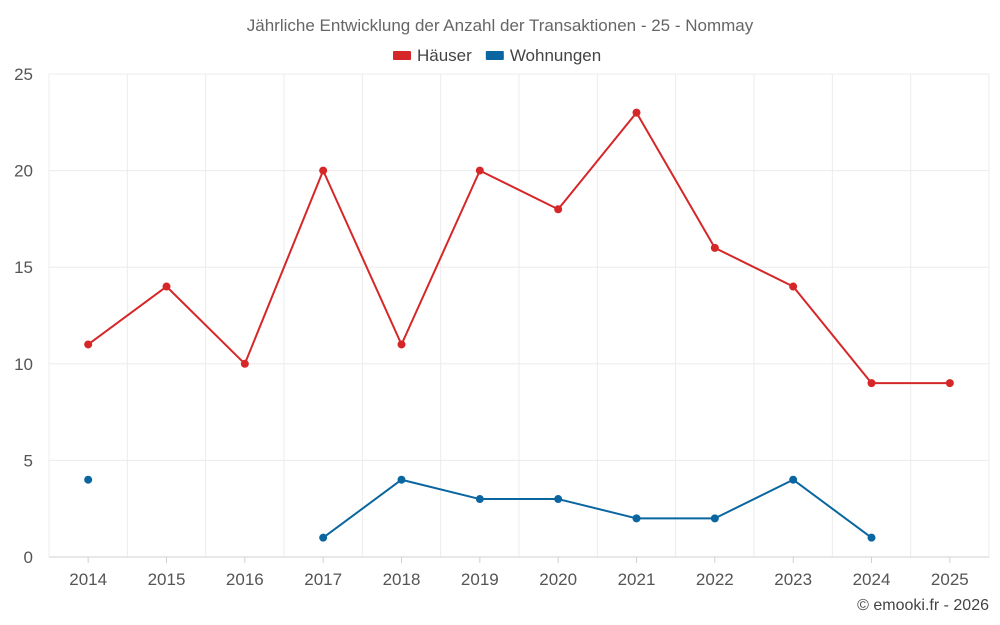 This screenshot has width=1000, height=625. I want to click on legend-item: Wohnungen, so click(543, 55).